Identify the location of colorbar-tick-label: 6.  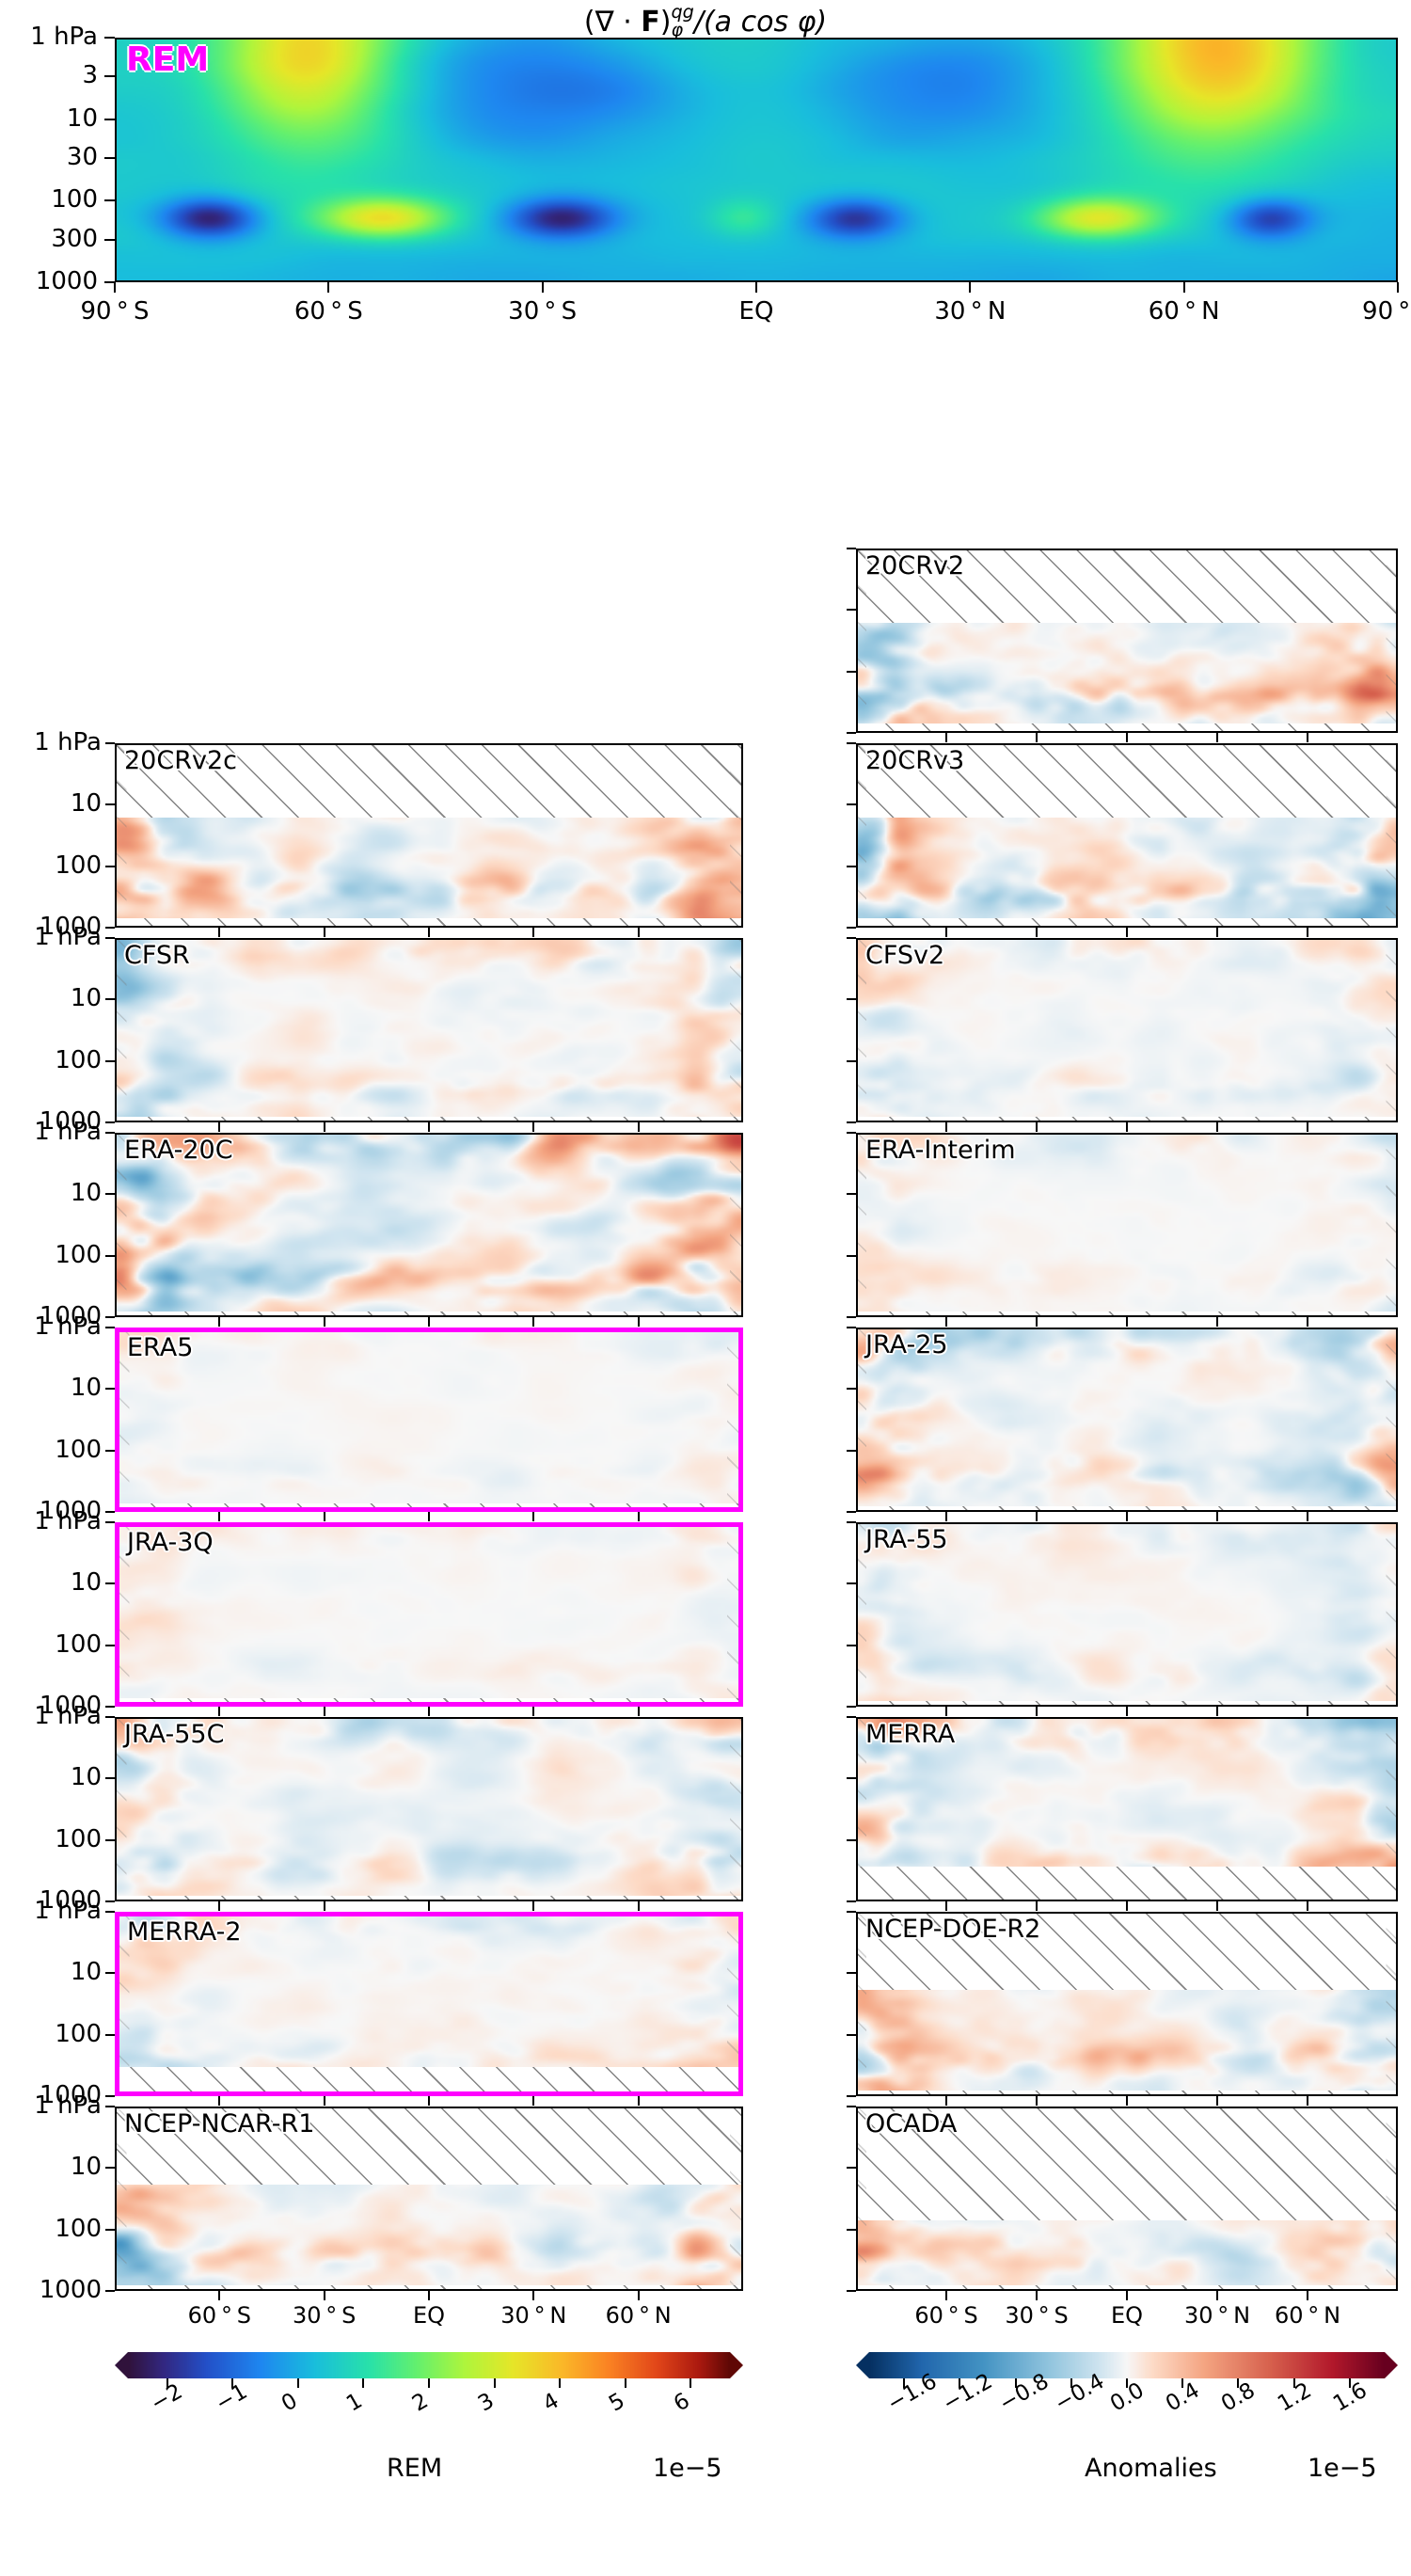
(682, 2402).